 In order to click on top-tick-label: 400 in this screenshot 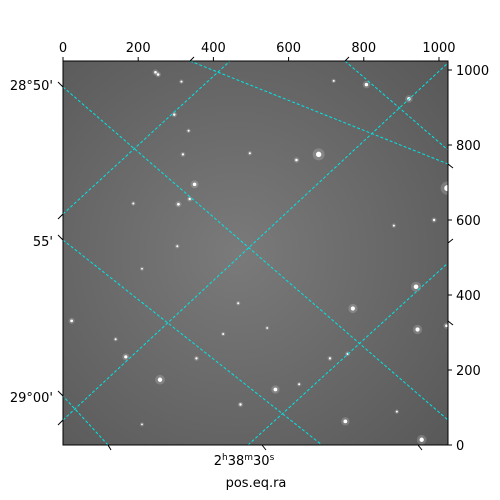, I will do `click(213, 48)`.